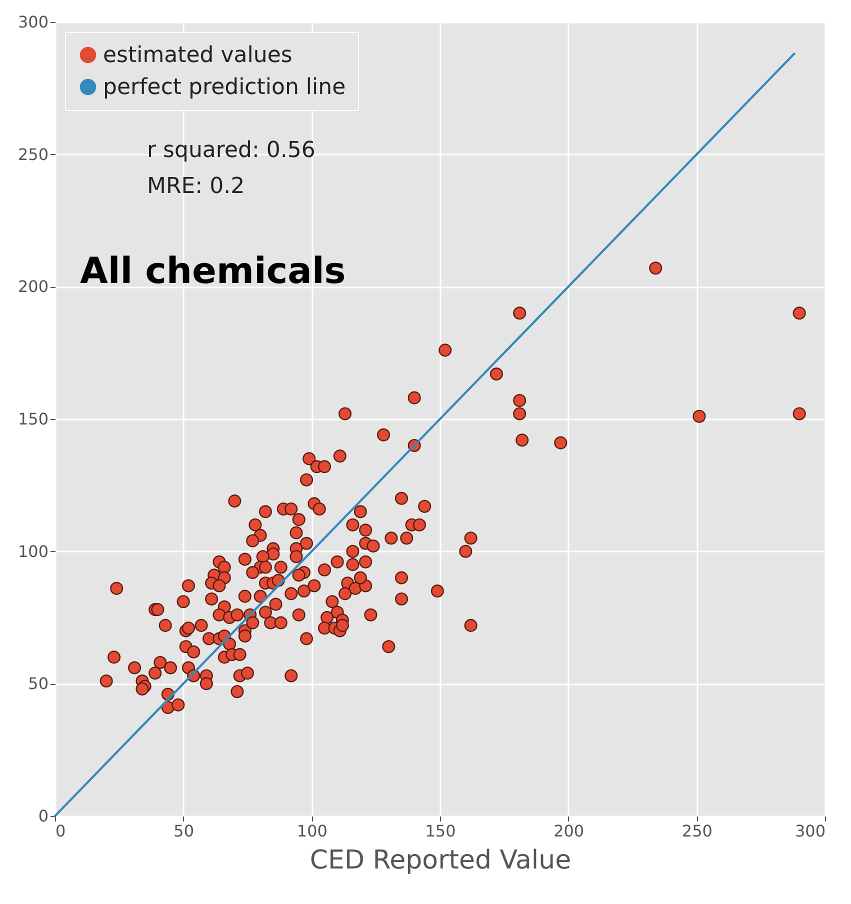 This screenshot has width=851, height=904. What do you see at coordinates (197, 55) in the screenshot?
I see `legend-label: estimated values` at bounding box center [197, 55].